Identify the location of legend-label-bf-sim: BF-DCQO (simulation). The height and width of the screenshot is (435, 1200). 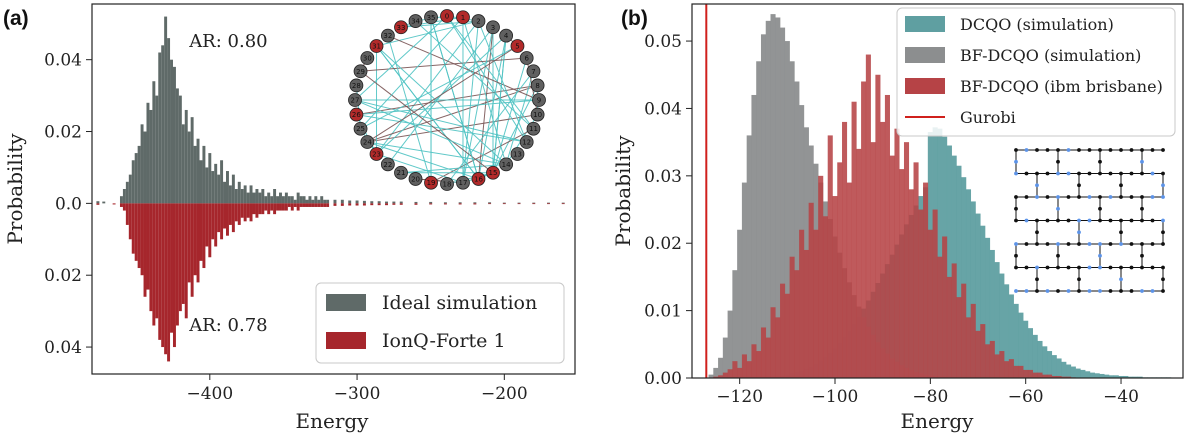
(1050, 55).